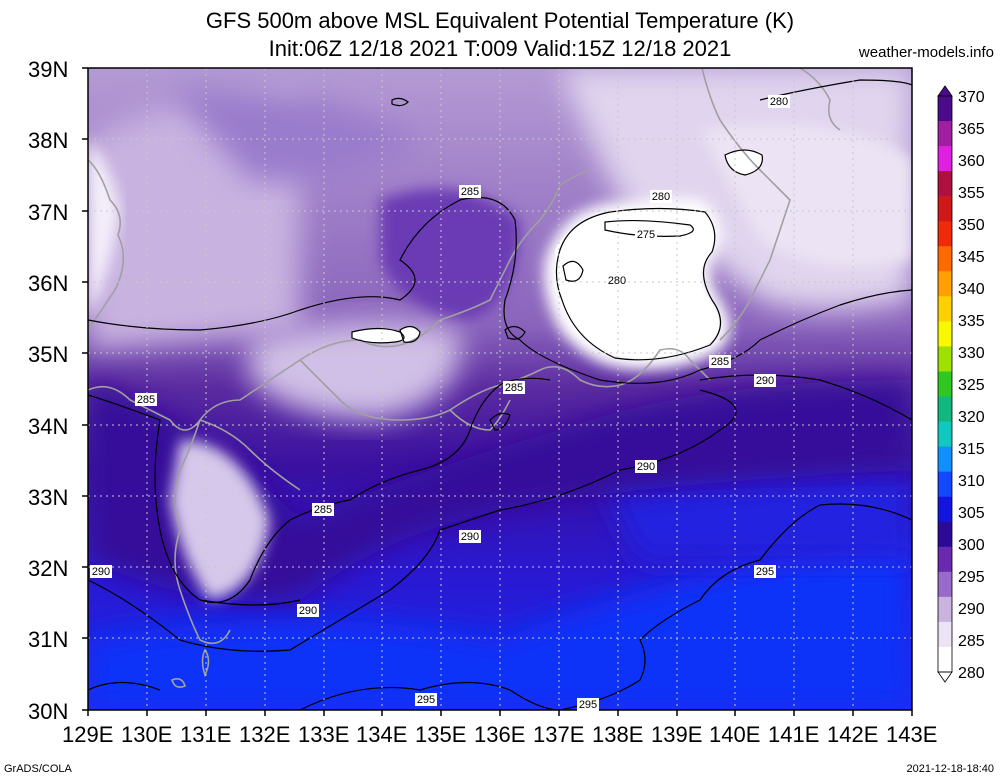  What do you see at coordinates (48, 426) in the screenshot?
I see `lat-label-34n: 34N` at bounding box center [48, 426].